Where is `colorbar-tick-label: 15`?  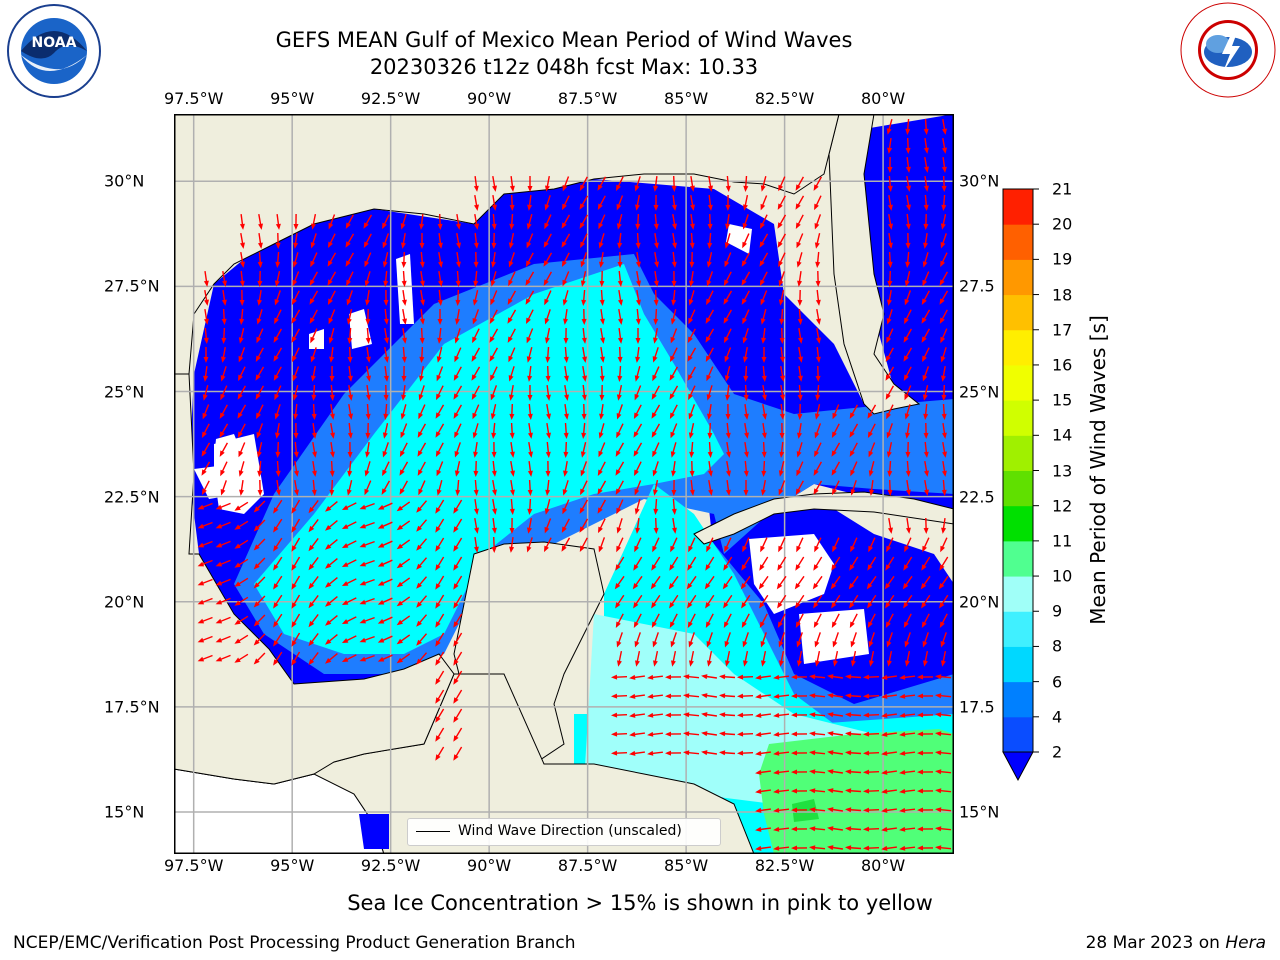 colorbar-tick-label: 15 is located at coordinates (1062, 400).